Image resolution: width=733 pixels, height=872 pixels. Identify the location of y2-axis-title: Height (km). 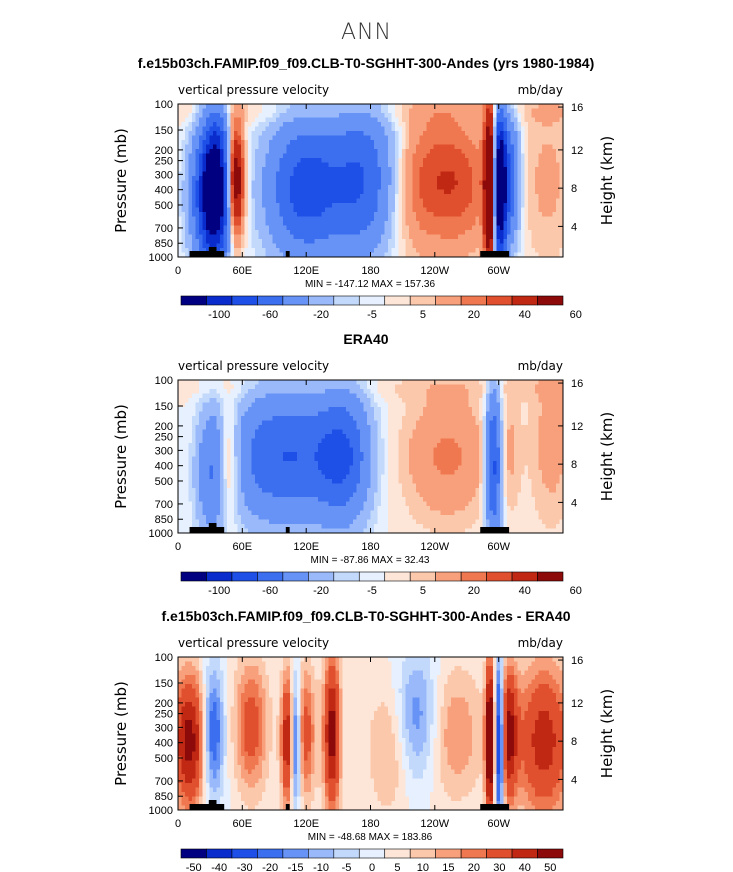
(607, 180).